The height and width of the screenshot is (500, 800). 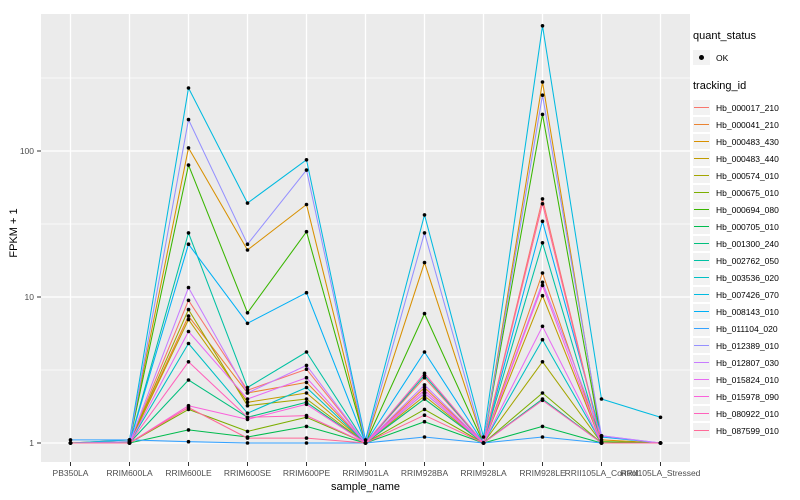 I want to click on x-tick-label: RRII105LA_Stressed, so click(x=661, y=473).